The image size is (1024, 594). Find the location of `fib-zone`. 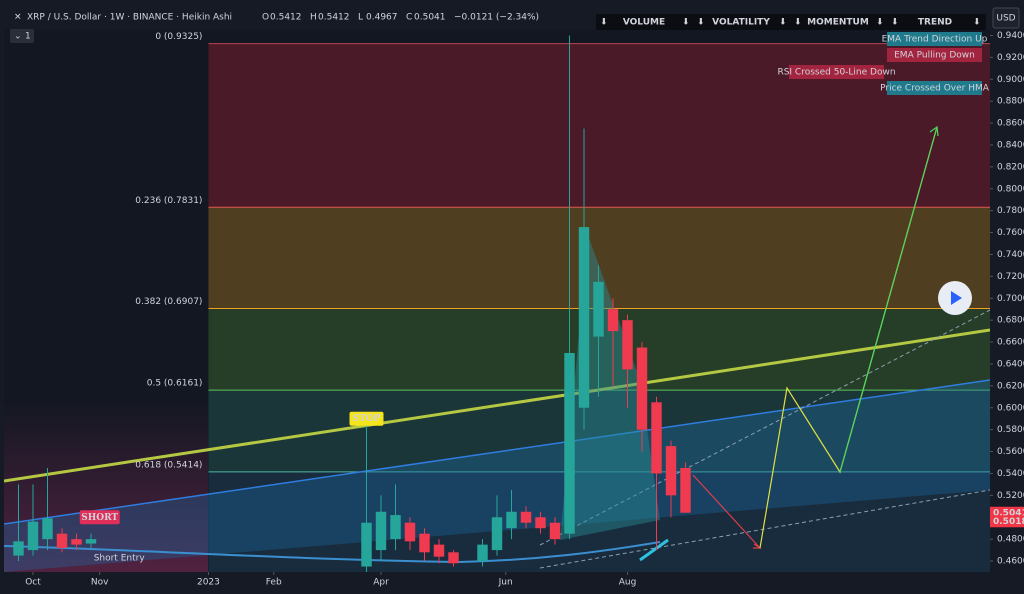

fib-zone is located at coordinates (599, 521).